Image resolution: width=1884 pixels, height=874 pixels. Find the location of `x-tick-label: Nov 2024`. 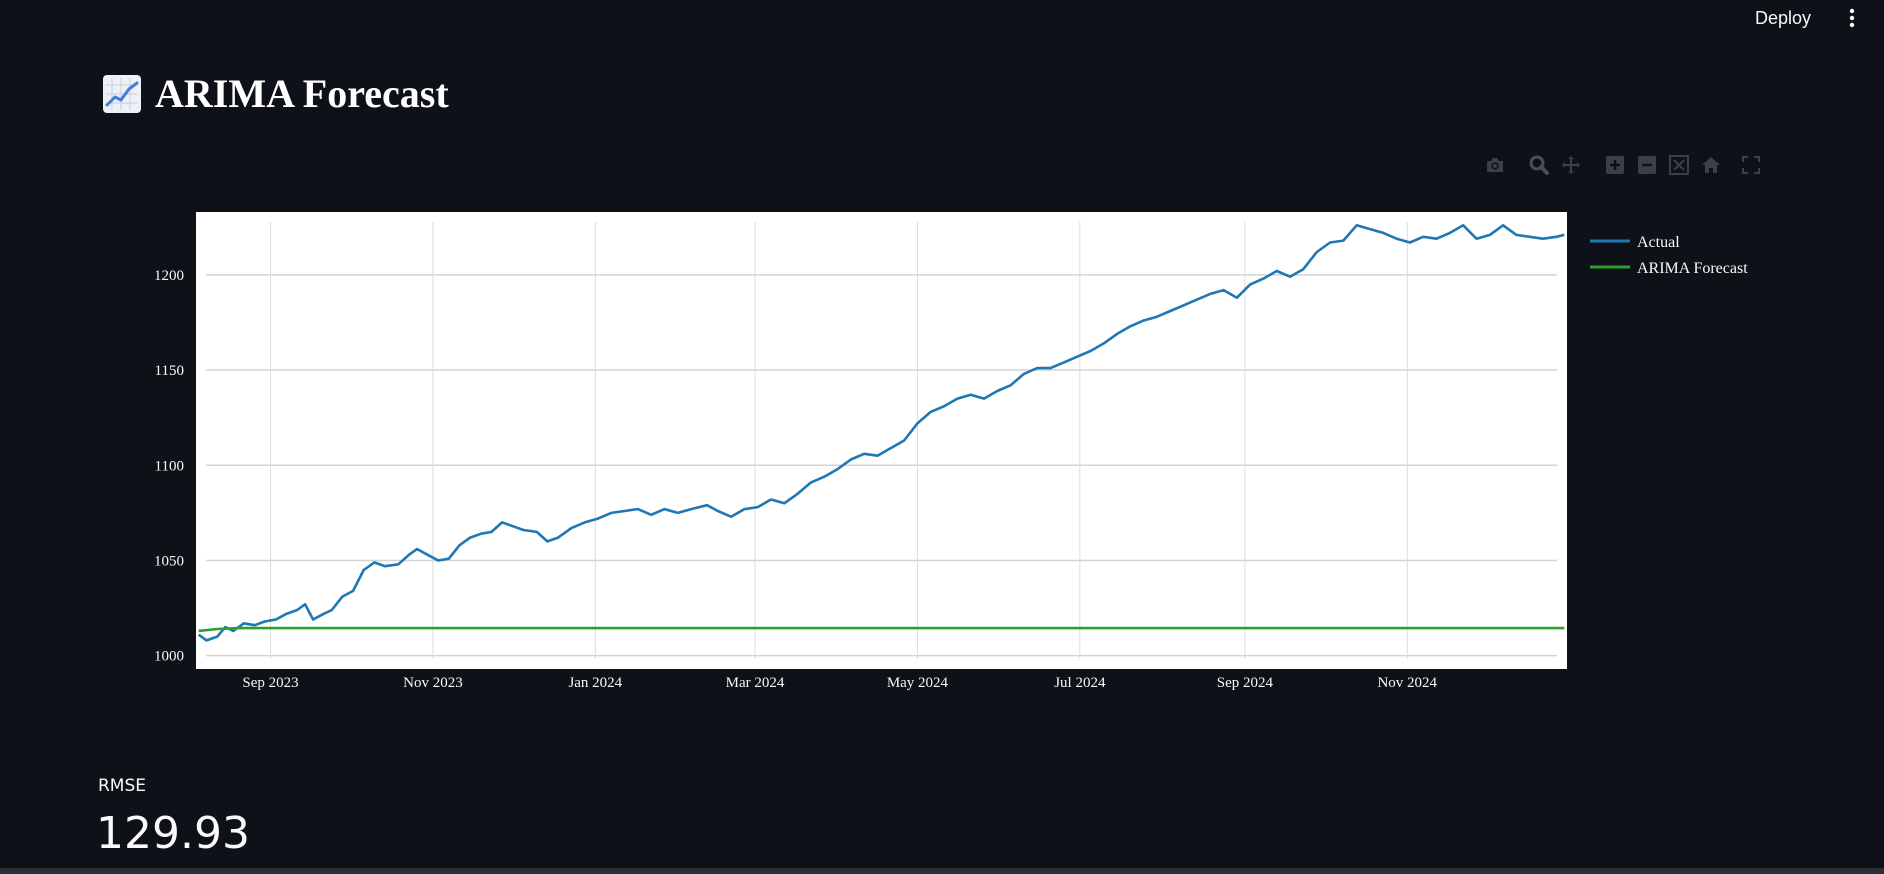

x-tick-label: Nov 2024 is located at coordinates (1407, 683).